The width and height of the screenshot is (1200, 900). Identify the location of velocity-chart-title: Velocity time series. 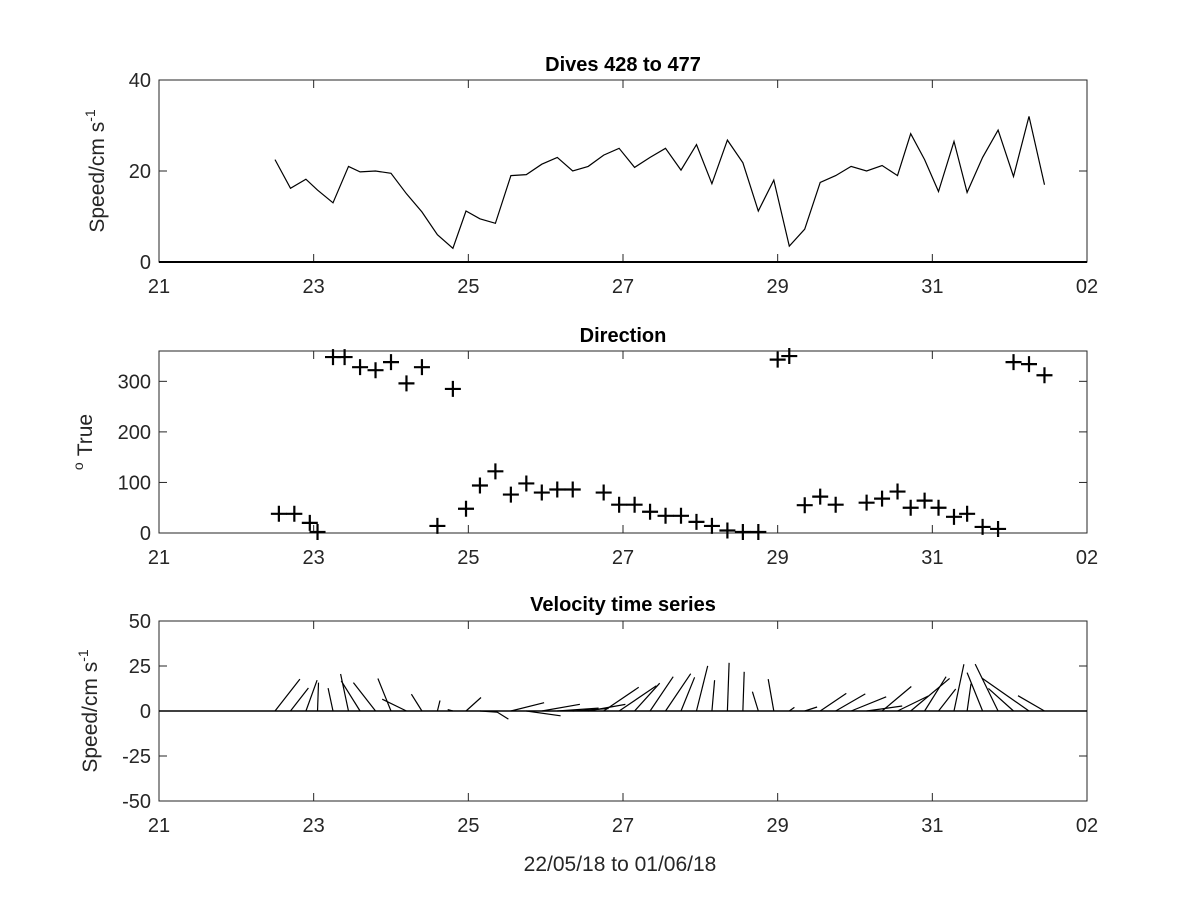
(623, 605).